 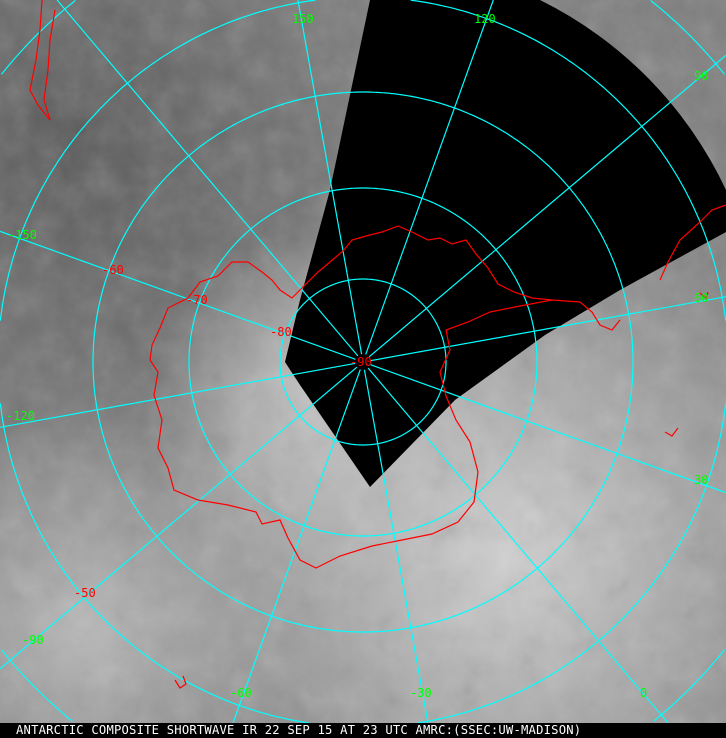 I want to click on longitude-label: -30, so click(x=421, y=693).